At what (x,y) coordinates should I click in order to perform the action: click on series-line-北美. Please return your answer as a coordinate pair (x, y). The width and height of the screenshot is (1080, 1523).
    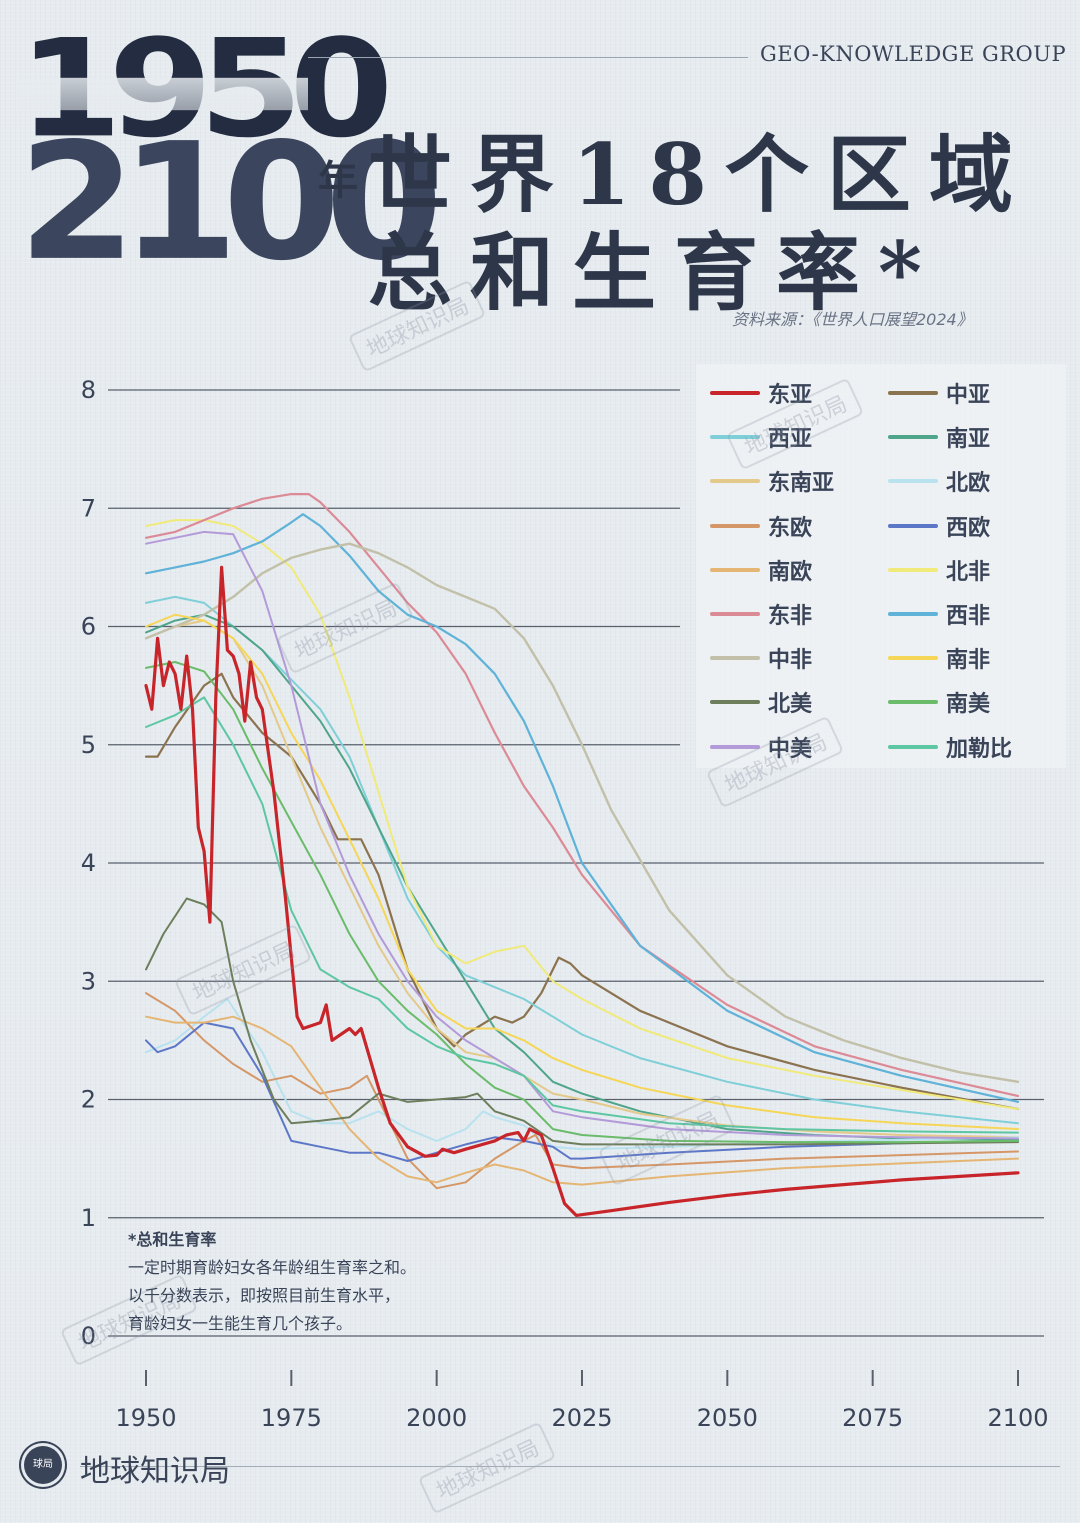
    Looking at the image, I should click on (582, 1021).